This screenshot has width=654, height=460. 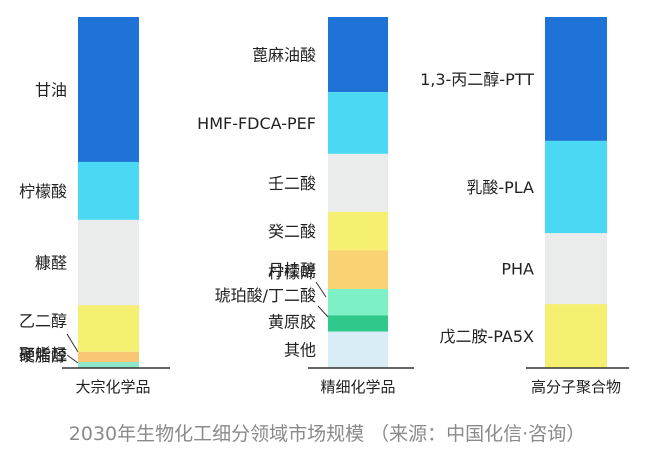 I want to click on axes-layer: 大宗化学品 精细化学品 高分子聚合物, so click(x=345, y=381).